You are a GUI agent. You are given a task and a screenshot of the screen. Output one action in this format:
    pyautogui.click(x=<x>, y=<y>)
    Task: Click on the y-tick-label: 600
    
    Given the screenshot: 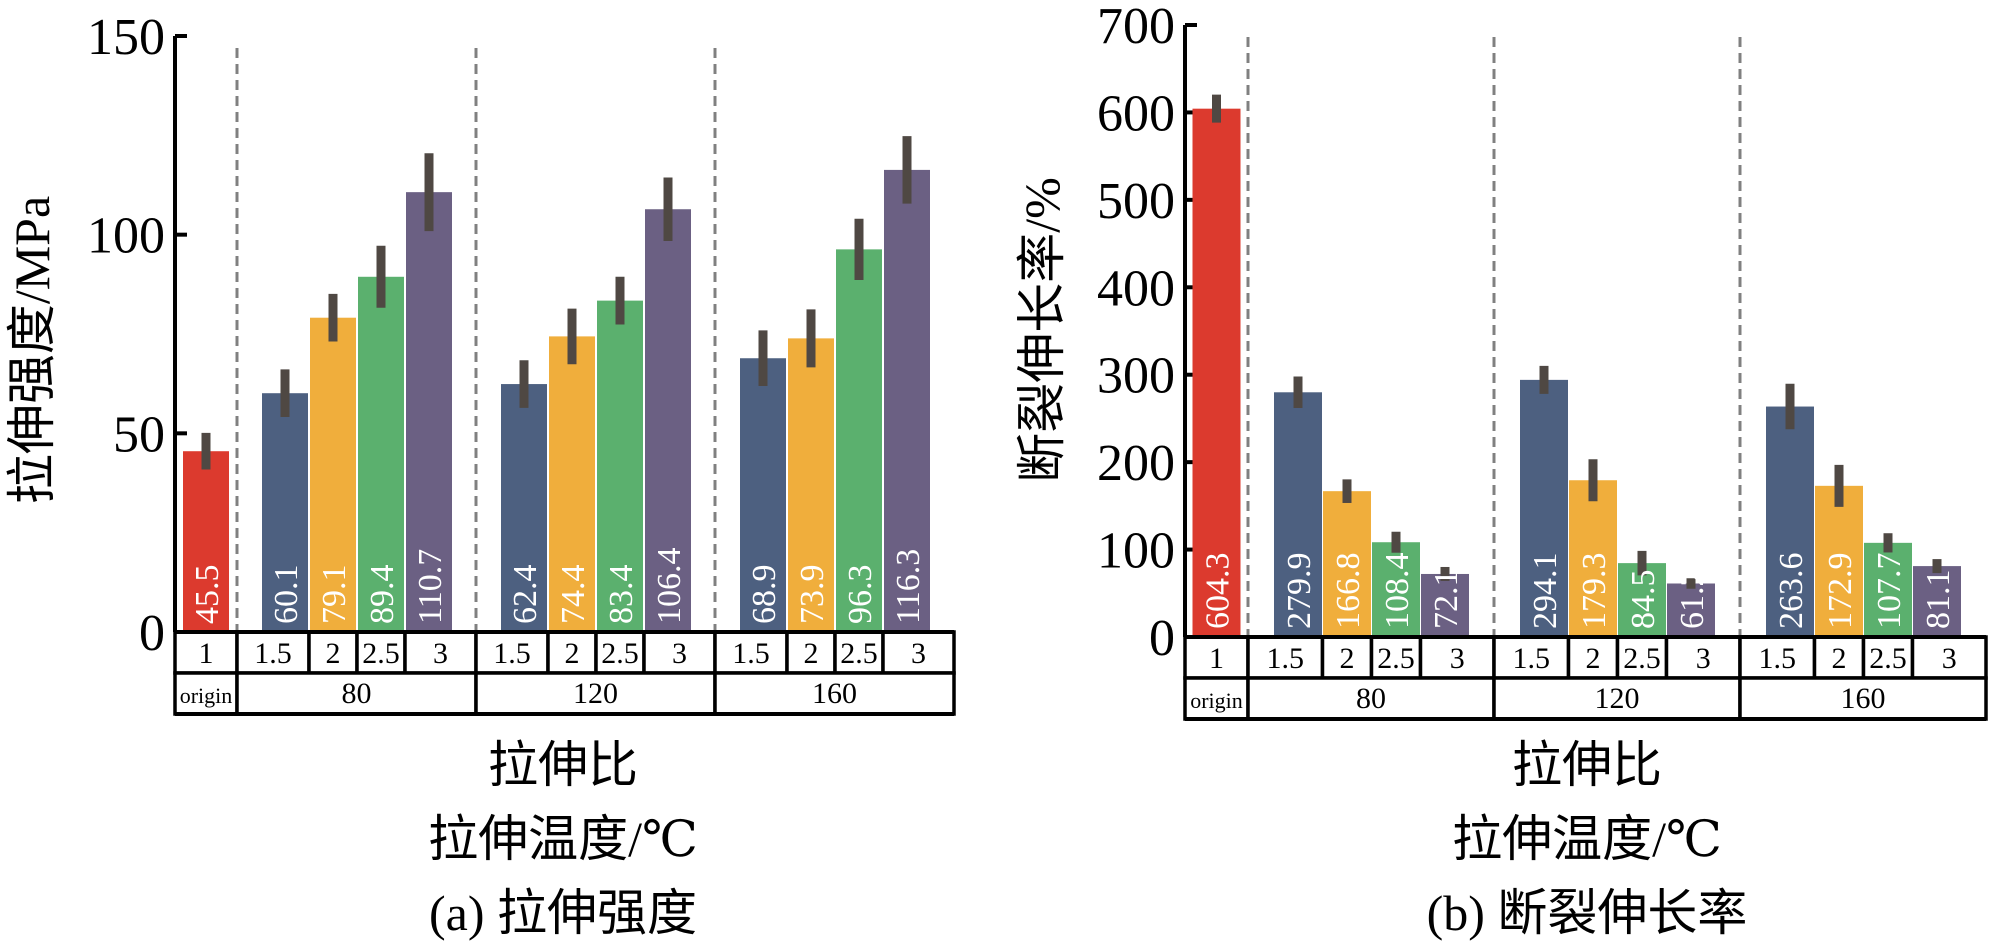 What is the action you would take?
    pyautogui.click(x=1136, y=113)
    